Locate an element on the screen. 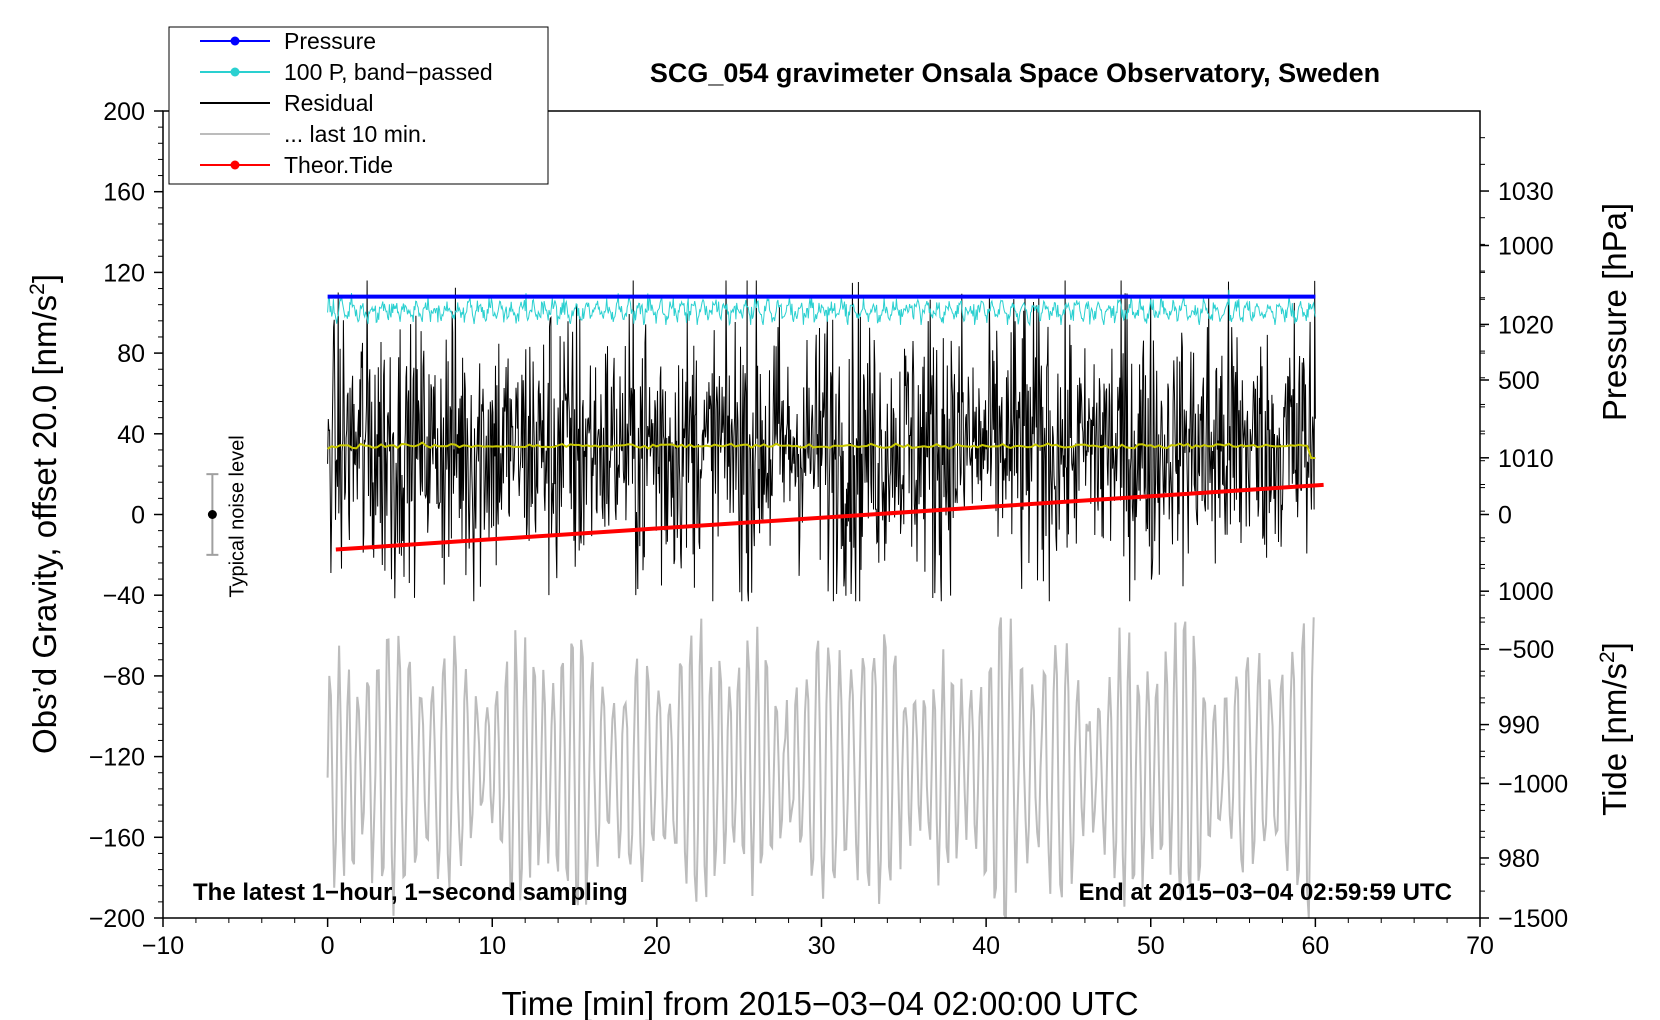 The image size is (1660, 1020). y-axis-label-tide-main: Tide [nm/s is located at coordinates (1614, 739).